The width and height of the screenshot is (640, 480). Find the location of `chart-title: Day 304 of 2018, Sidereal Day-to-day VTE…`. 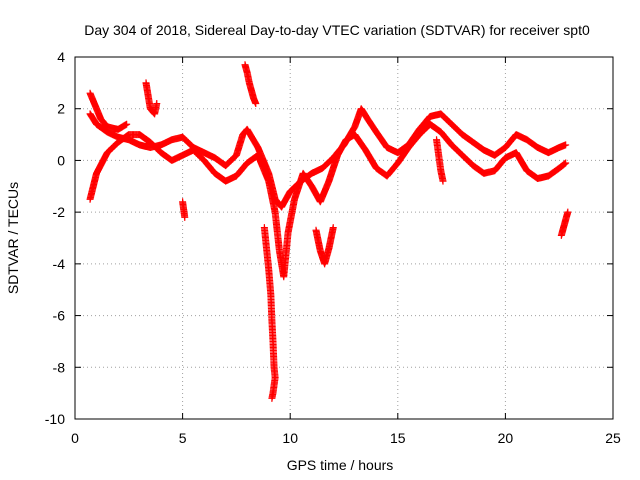

chart-title: Day 304 of 2018, Sidereal Day-to-day VTE… is located at coordinates (337, 30).